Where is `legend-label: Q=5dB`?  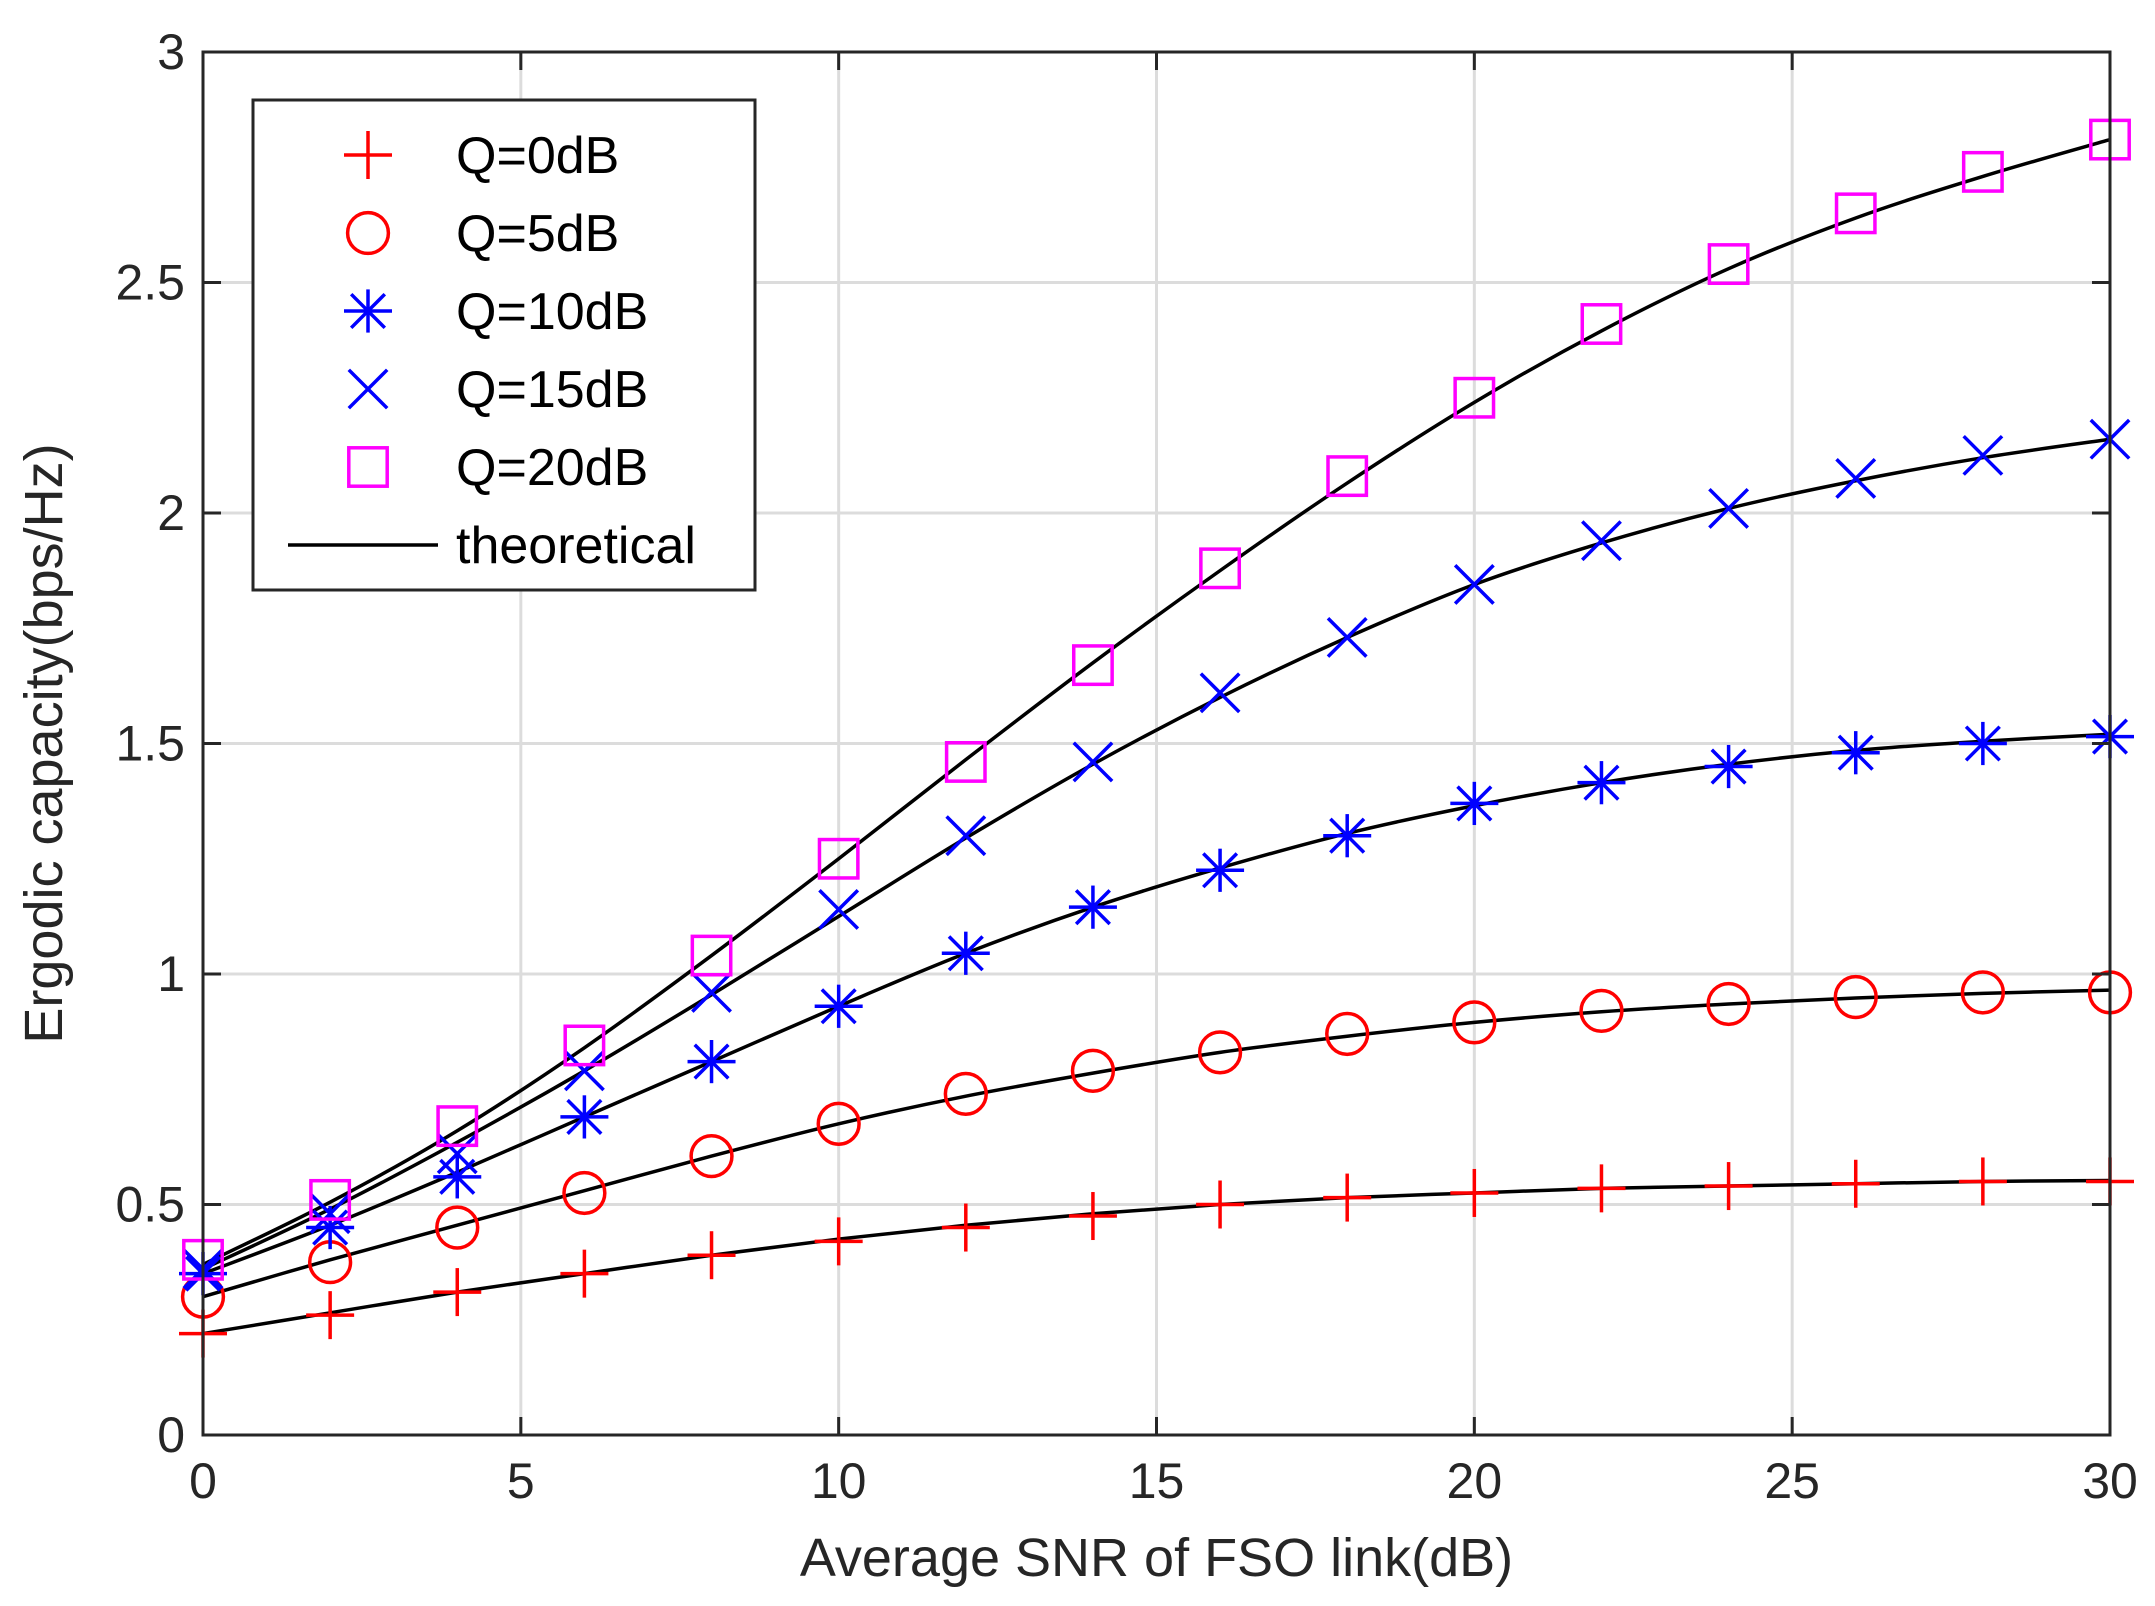
legend-label: Q=5dB is located at coordinates (537, 234).